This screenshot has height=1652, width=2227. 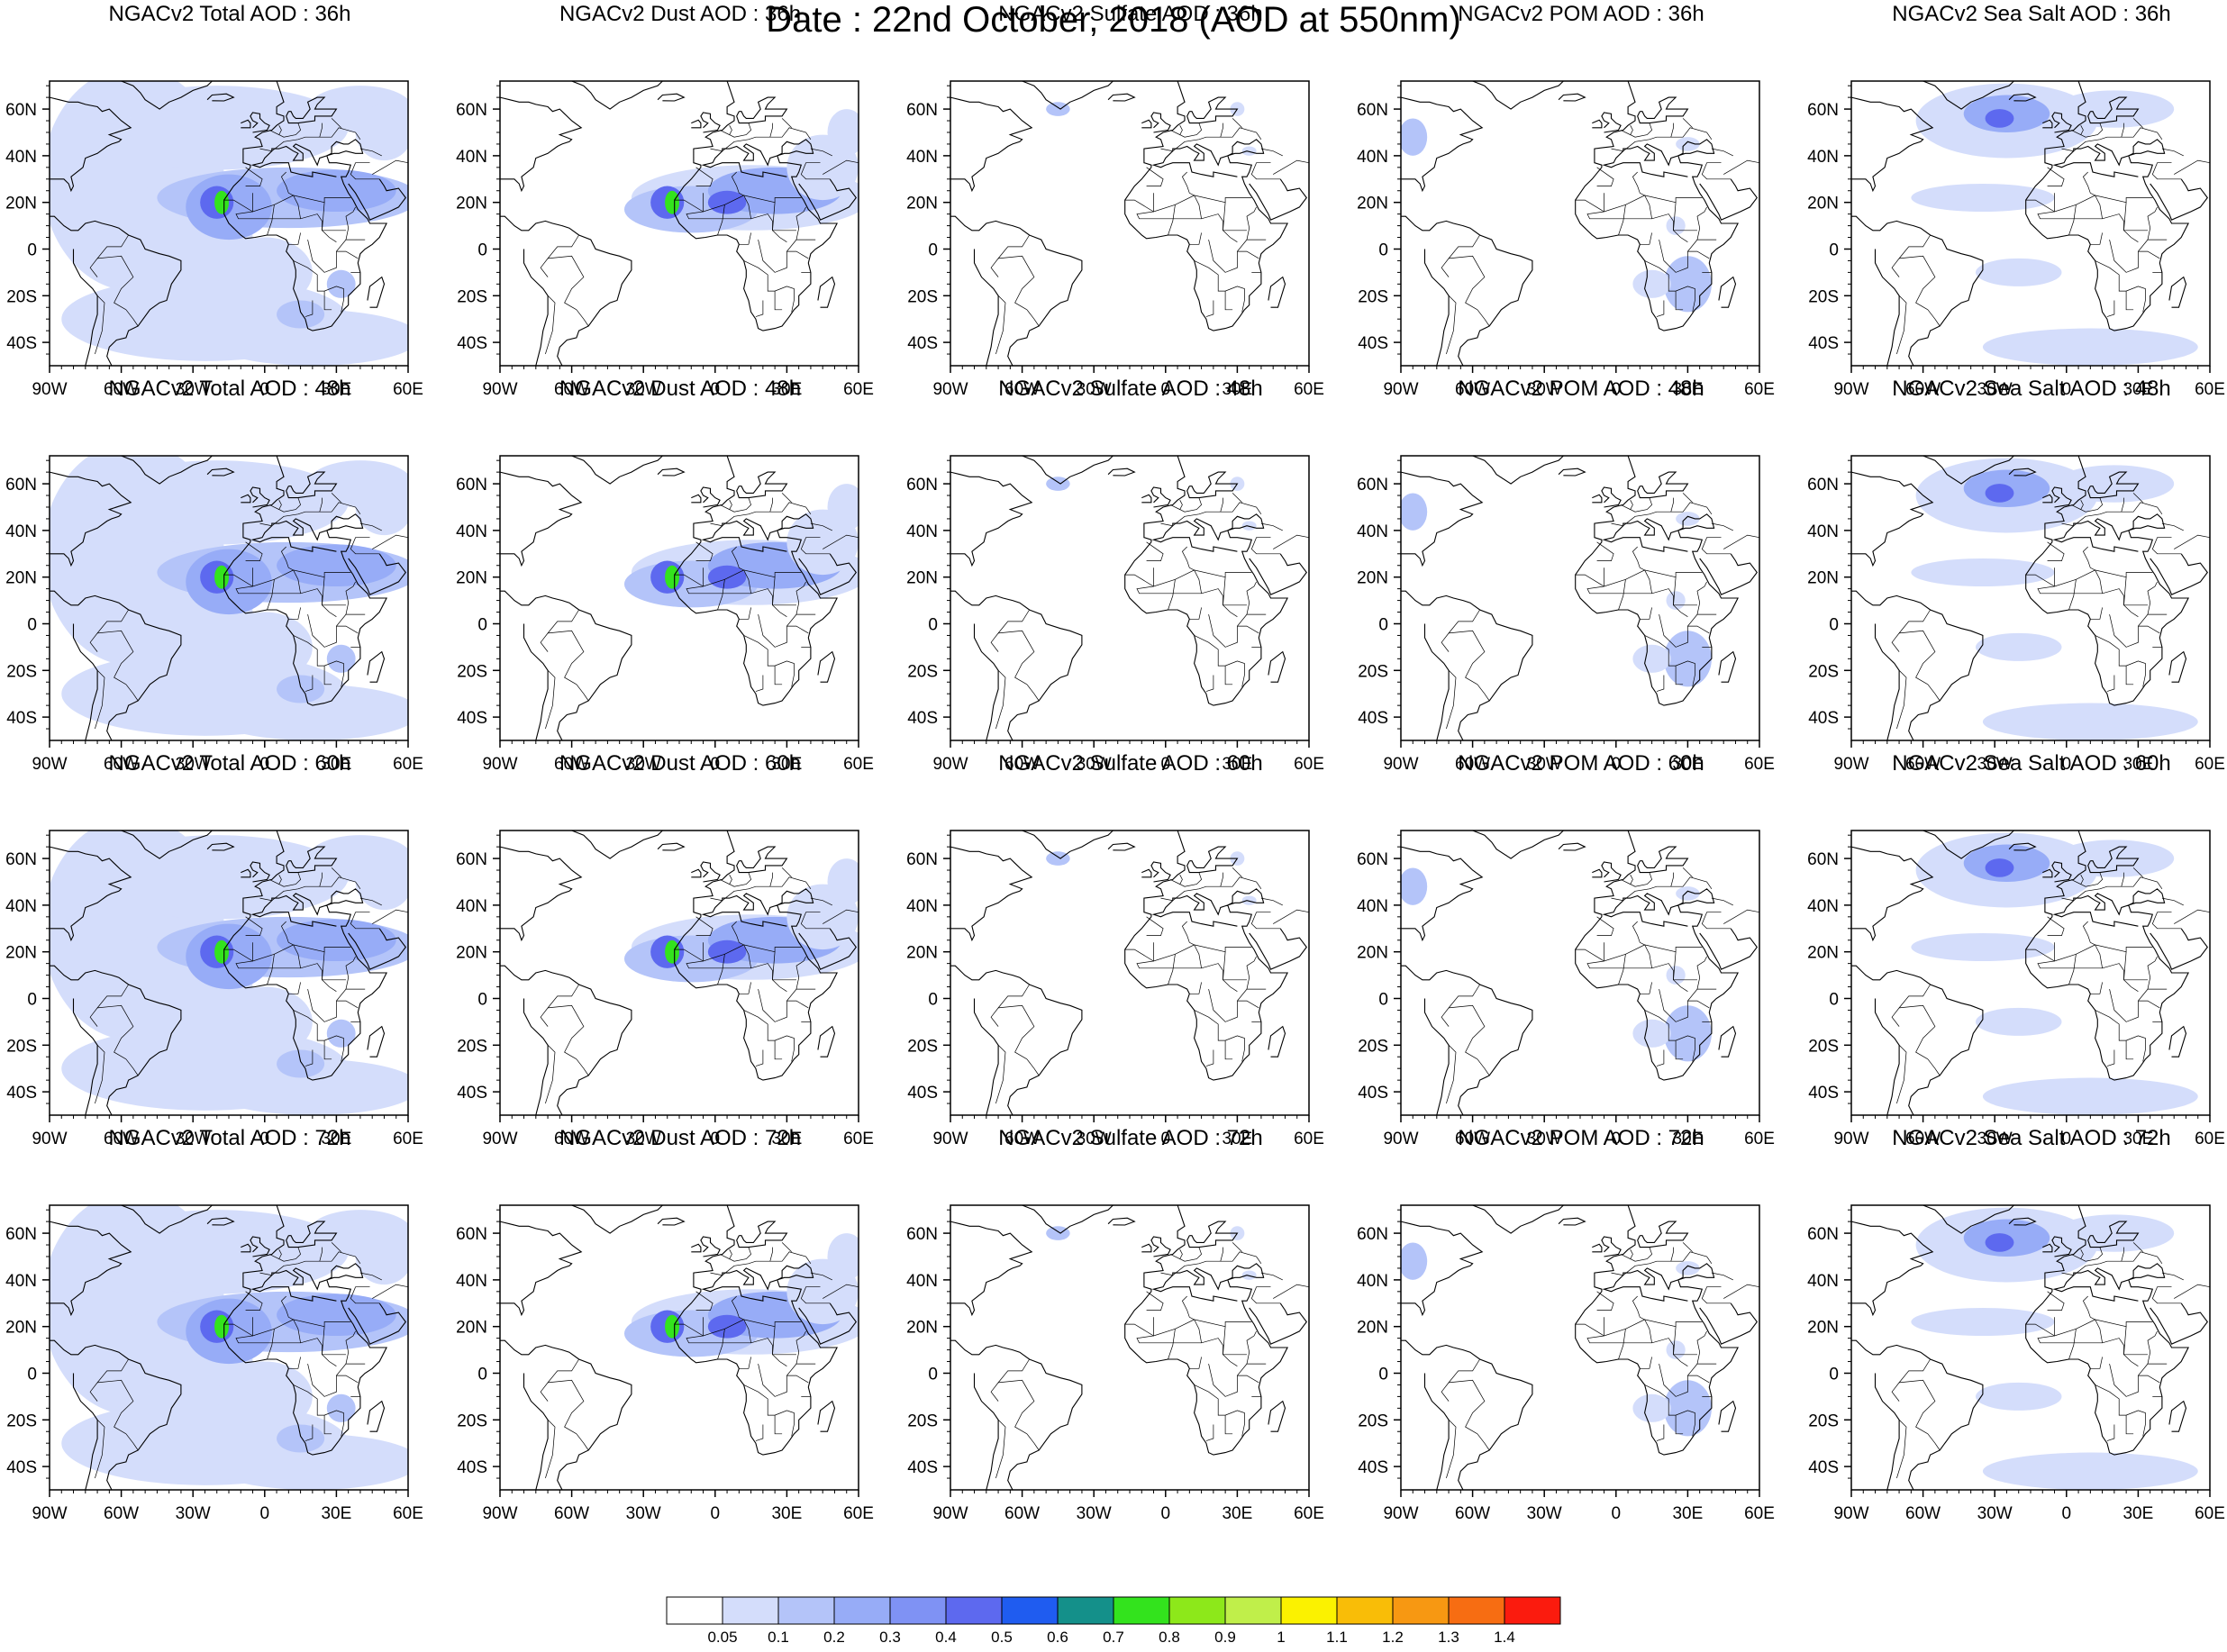 I want to click on panel-title: NGACv2 Sulfate AOD : 60h, so click(x=1130, y=763).